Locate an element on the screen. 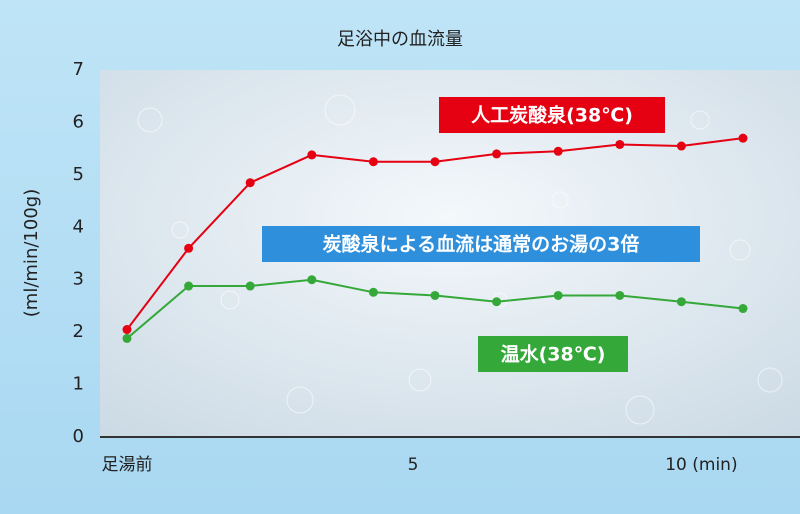 The image size is (800, 514). legend-label: 温水(38℃) is located at coordinates (553, 355).